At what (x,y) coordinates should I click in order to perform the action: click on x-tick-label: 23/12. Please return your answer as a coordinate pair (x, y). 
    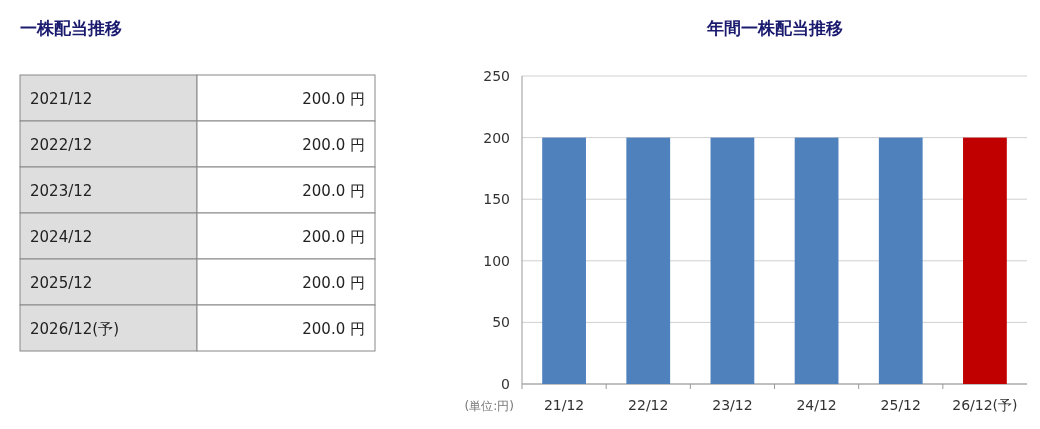
    Looking at the image, I should click on (732, 405).